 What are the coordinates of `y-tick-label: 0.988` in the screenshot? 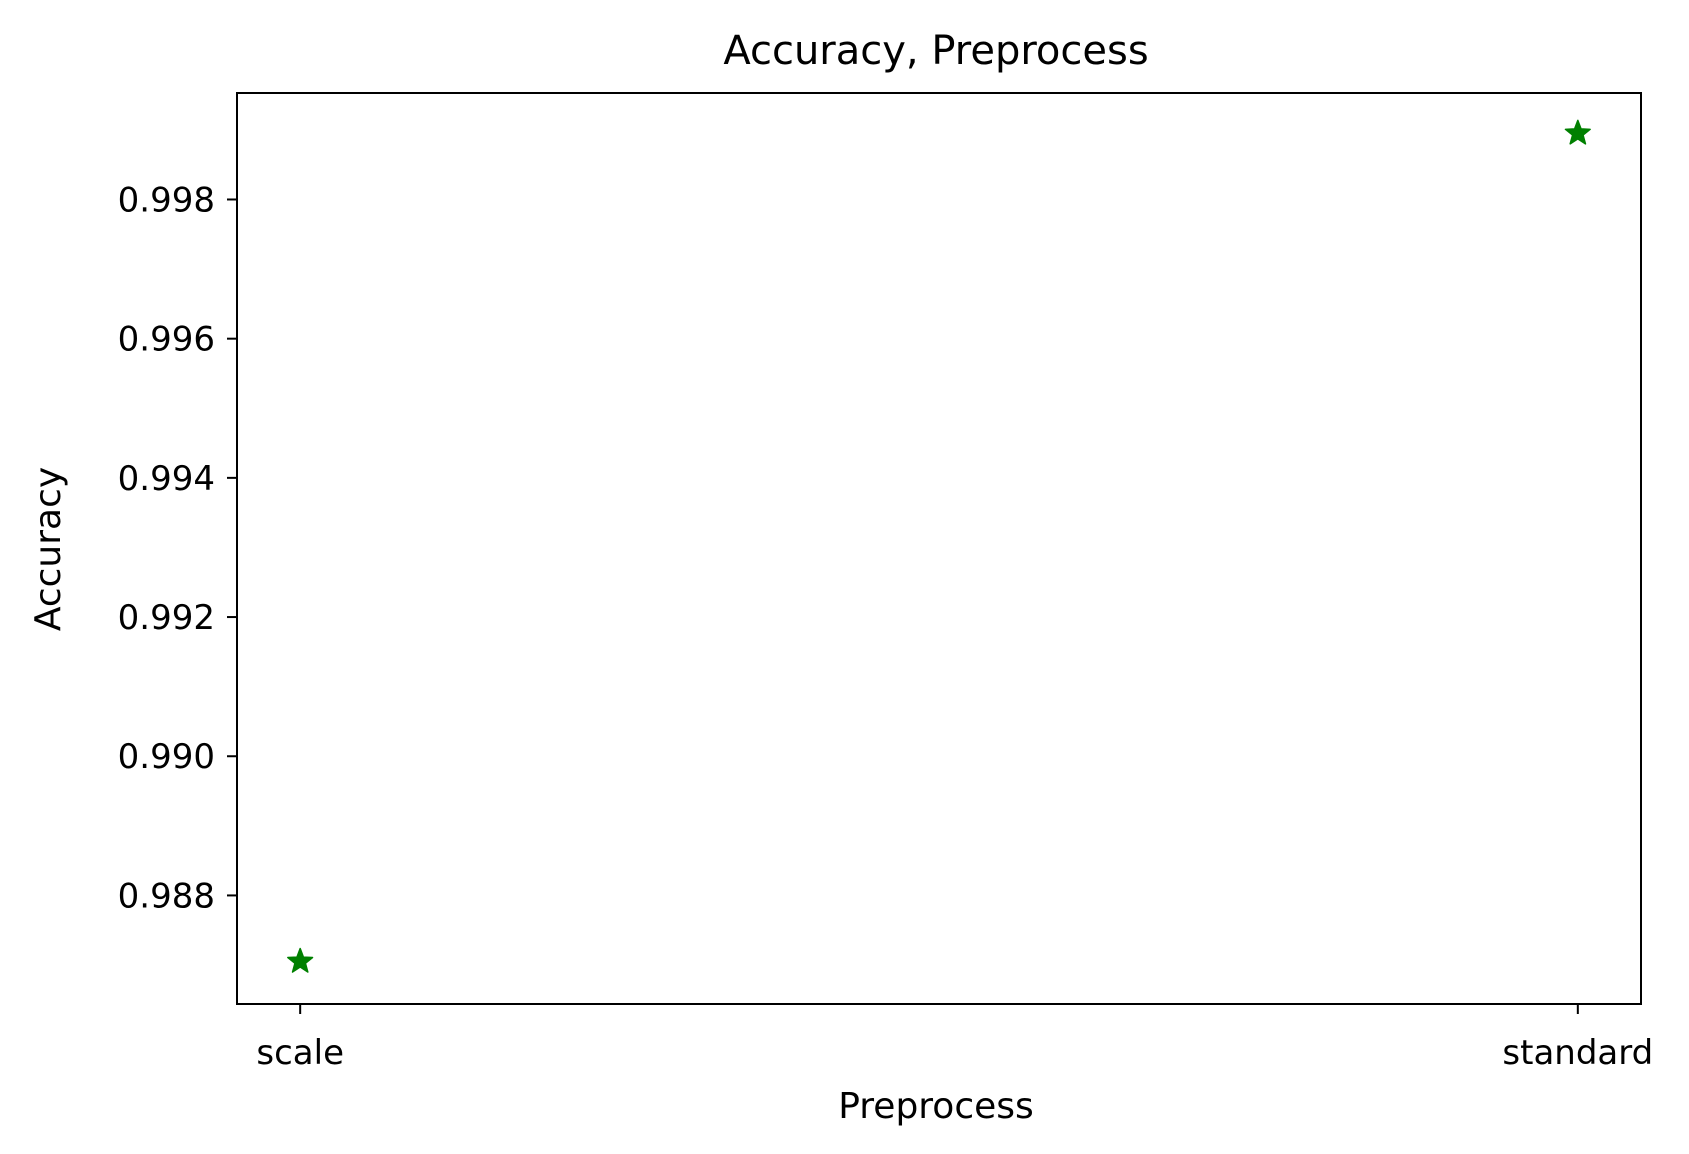 It's located at (166, 896).